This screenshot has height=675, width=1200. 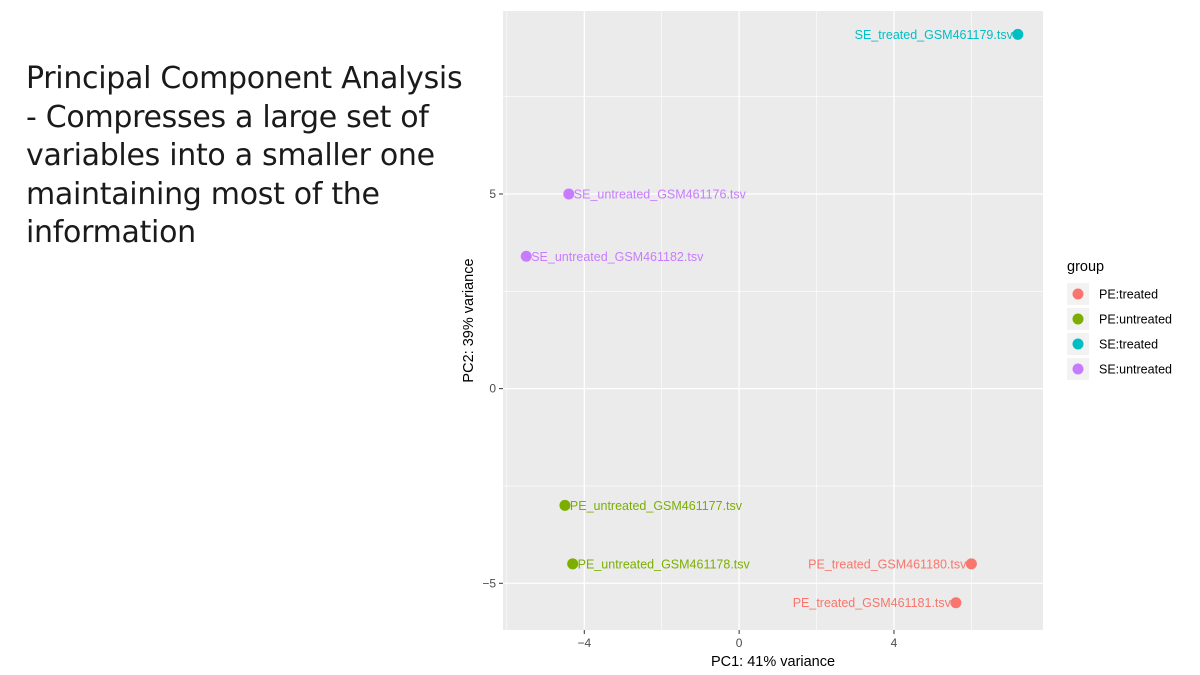 I want to click on legend-entry-label: PE:untreated, so click(x=1135, y=320).